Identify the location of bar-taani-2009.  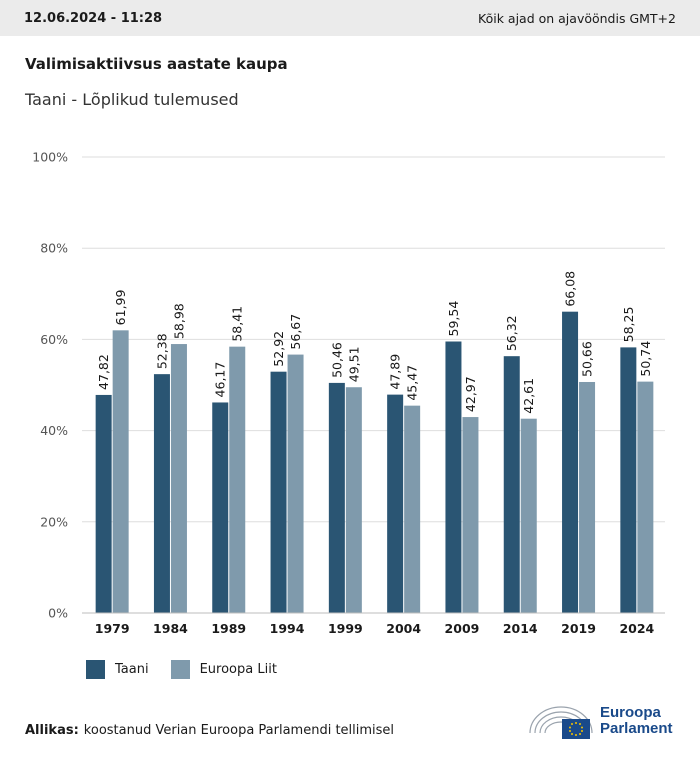
(453, 477).